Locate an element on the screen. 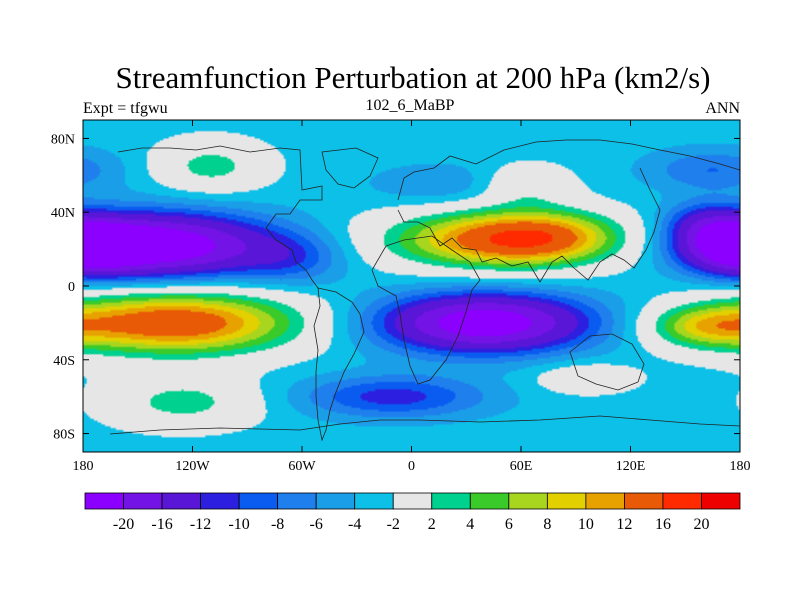 This screenshot has width=800, height=600. colorbar-label: 10 is located at coordinates (586, 524).